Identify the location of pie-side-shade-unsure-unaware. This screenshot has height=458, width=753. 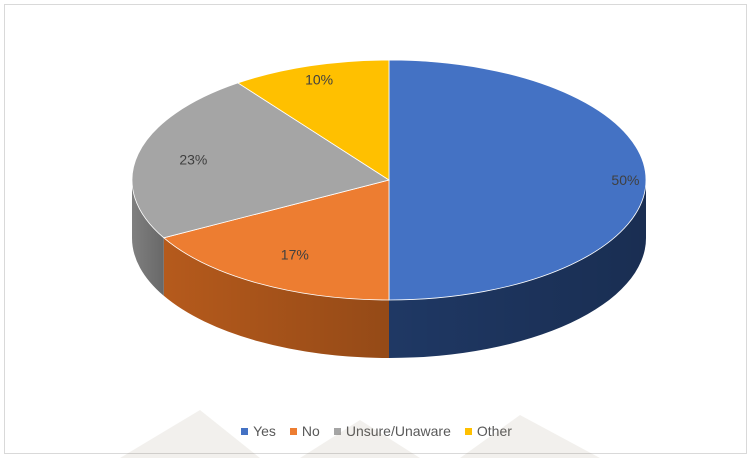
(148, 238).